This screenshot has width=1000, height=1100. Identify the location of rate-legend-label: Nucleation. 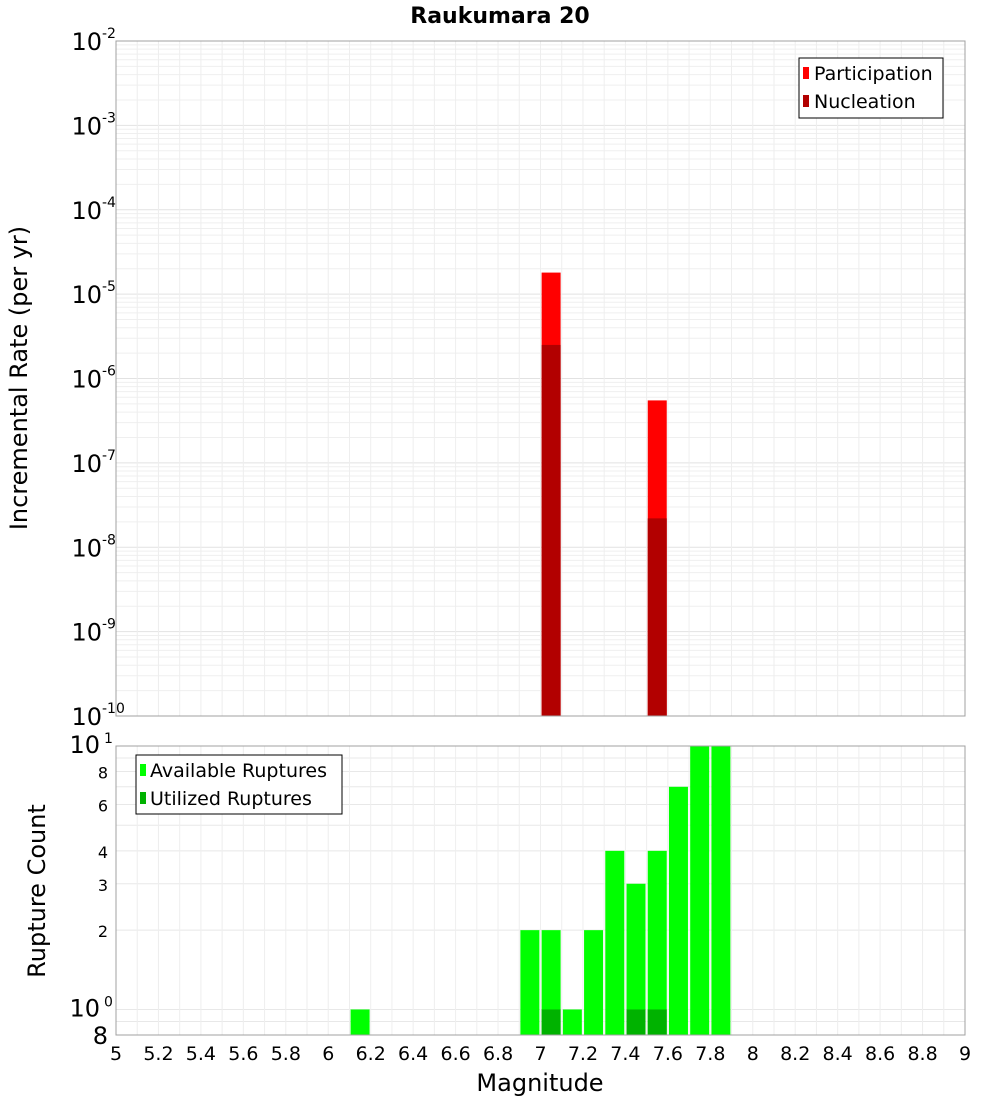
(865, 102).